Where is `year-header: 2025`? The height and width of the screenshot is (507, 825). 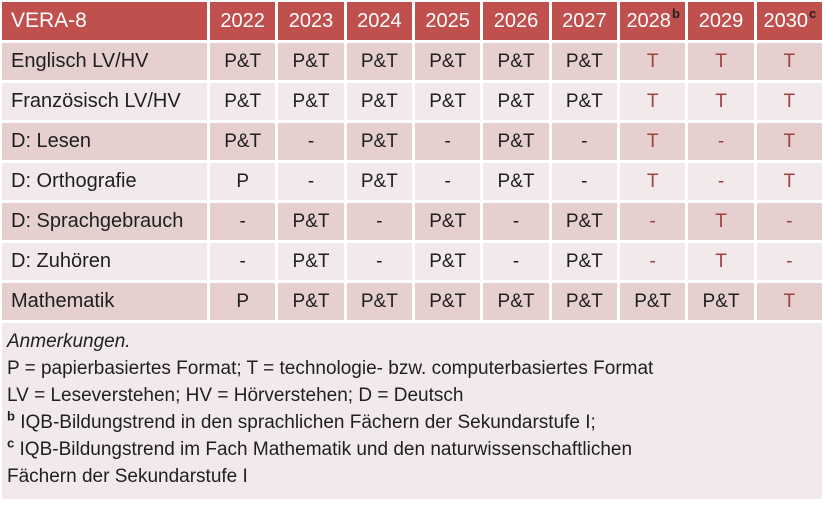
year-header: 2025 is located at coordinates (448, 21).